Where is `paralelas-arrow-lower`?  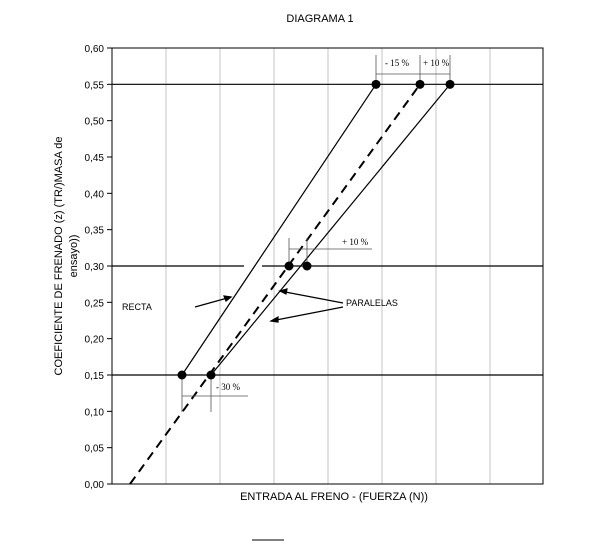 paralelas-arrow-lower is located at coordinates (307, 314).